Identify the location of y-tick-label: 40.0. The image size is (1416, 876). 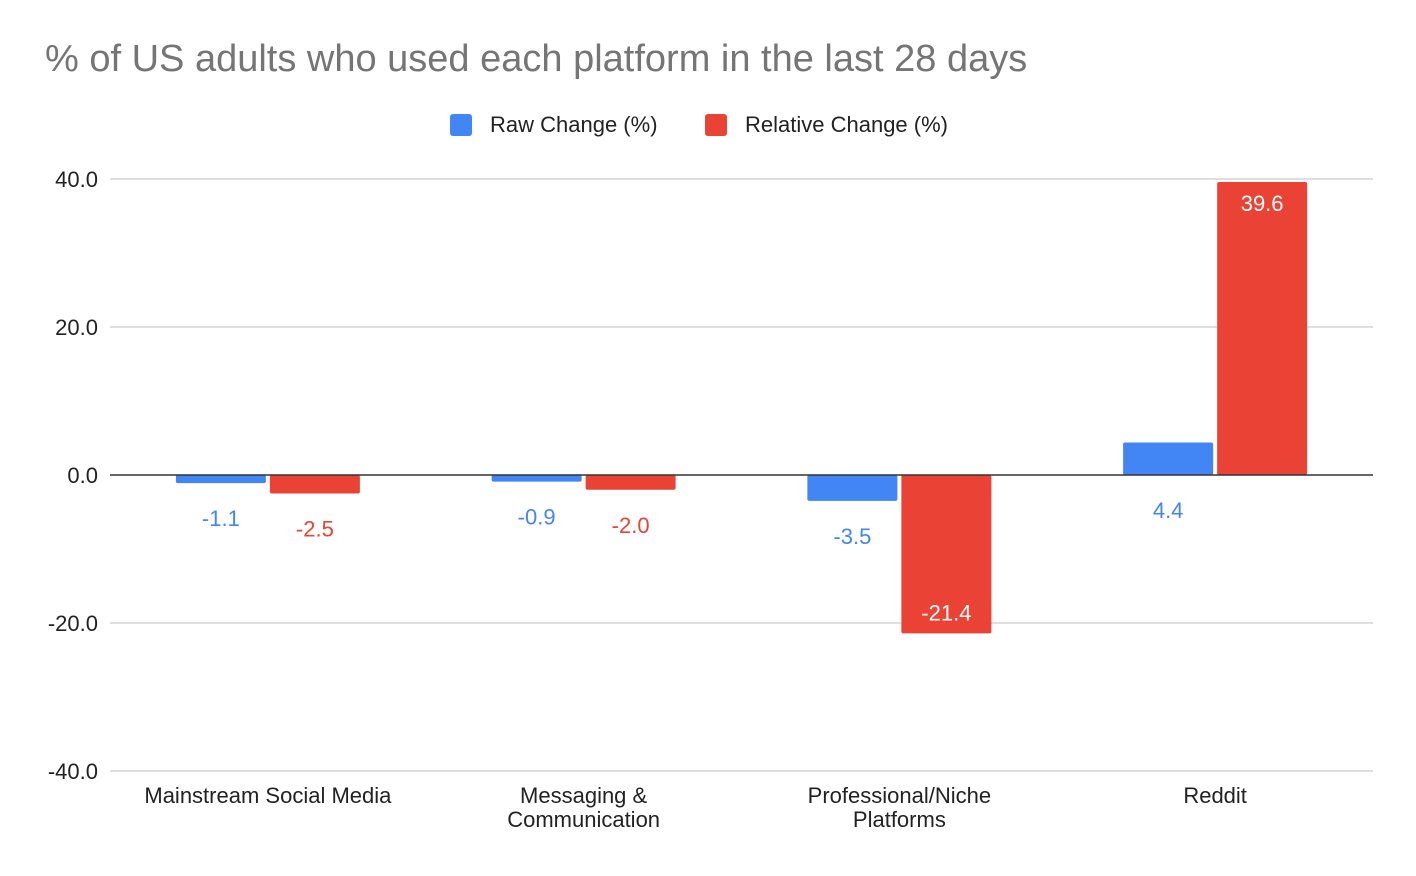
(76, 179).